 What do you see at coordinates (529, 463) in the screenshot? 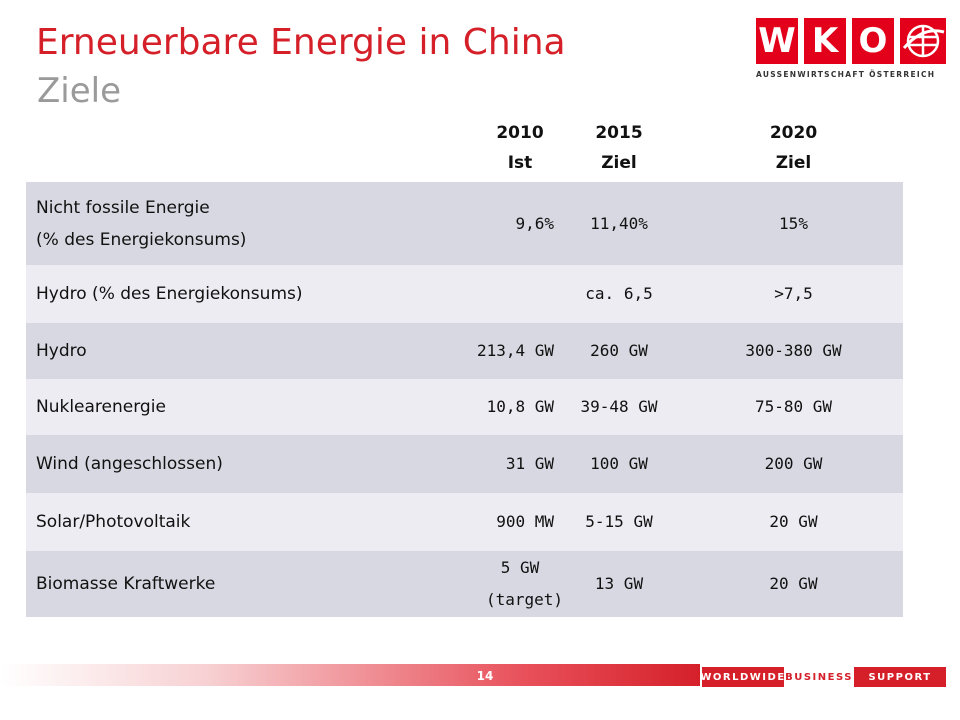
I see `value-2010: 31 GW` at bounding box center [529, 463].